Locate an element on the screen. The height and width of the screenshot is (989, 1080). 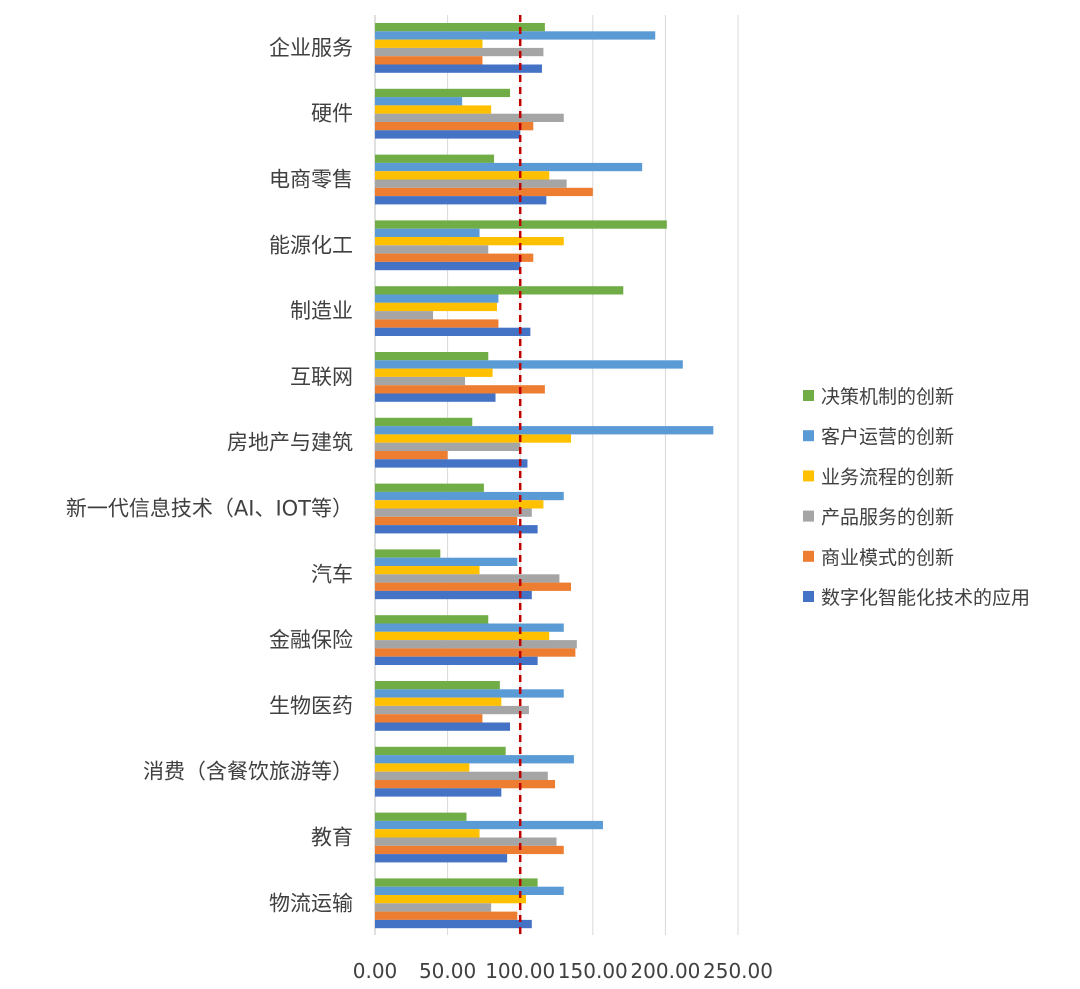
category-label: 消费（含餐饮旅游等） is located at coordinates (248, 772).